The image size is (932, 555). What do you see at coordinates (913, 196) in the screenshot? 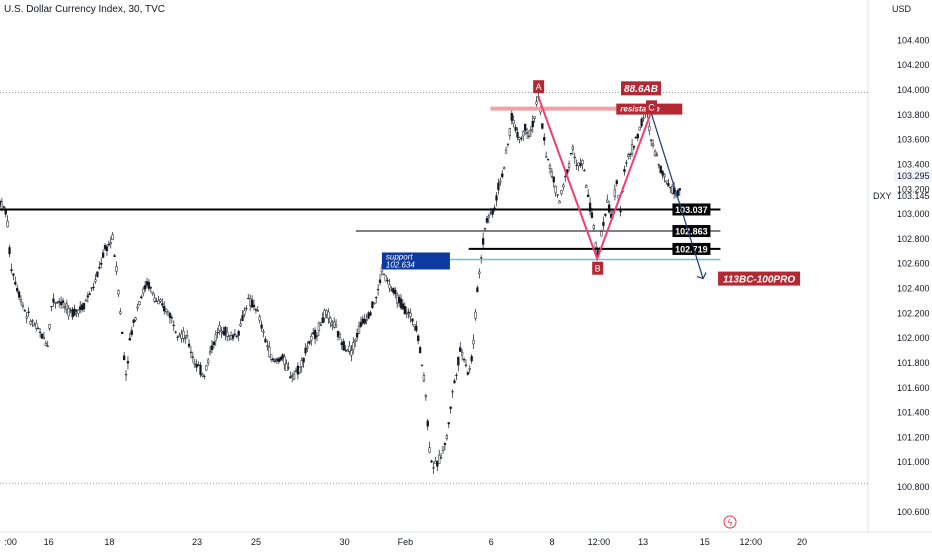
I see `last-price-secondary-label: 103.145` at bounding box center [913, 196].